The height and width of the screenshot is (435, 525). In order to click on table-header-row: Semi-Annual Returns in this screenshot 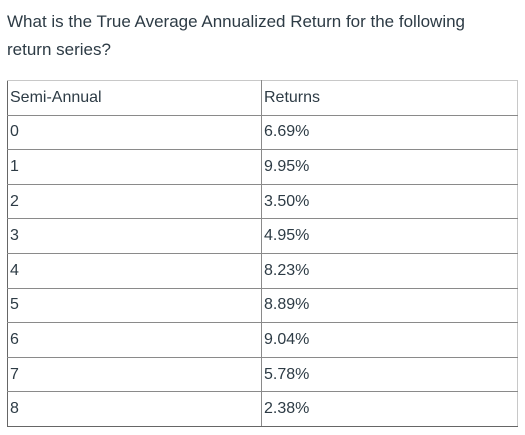, I will do `click(262, 98)`.